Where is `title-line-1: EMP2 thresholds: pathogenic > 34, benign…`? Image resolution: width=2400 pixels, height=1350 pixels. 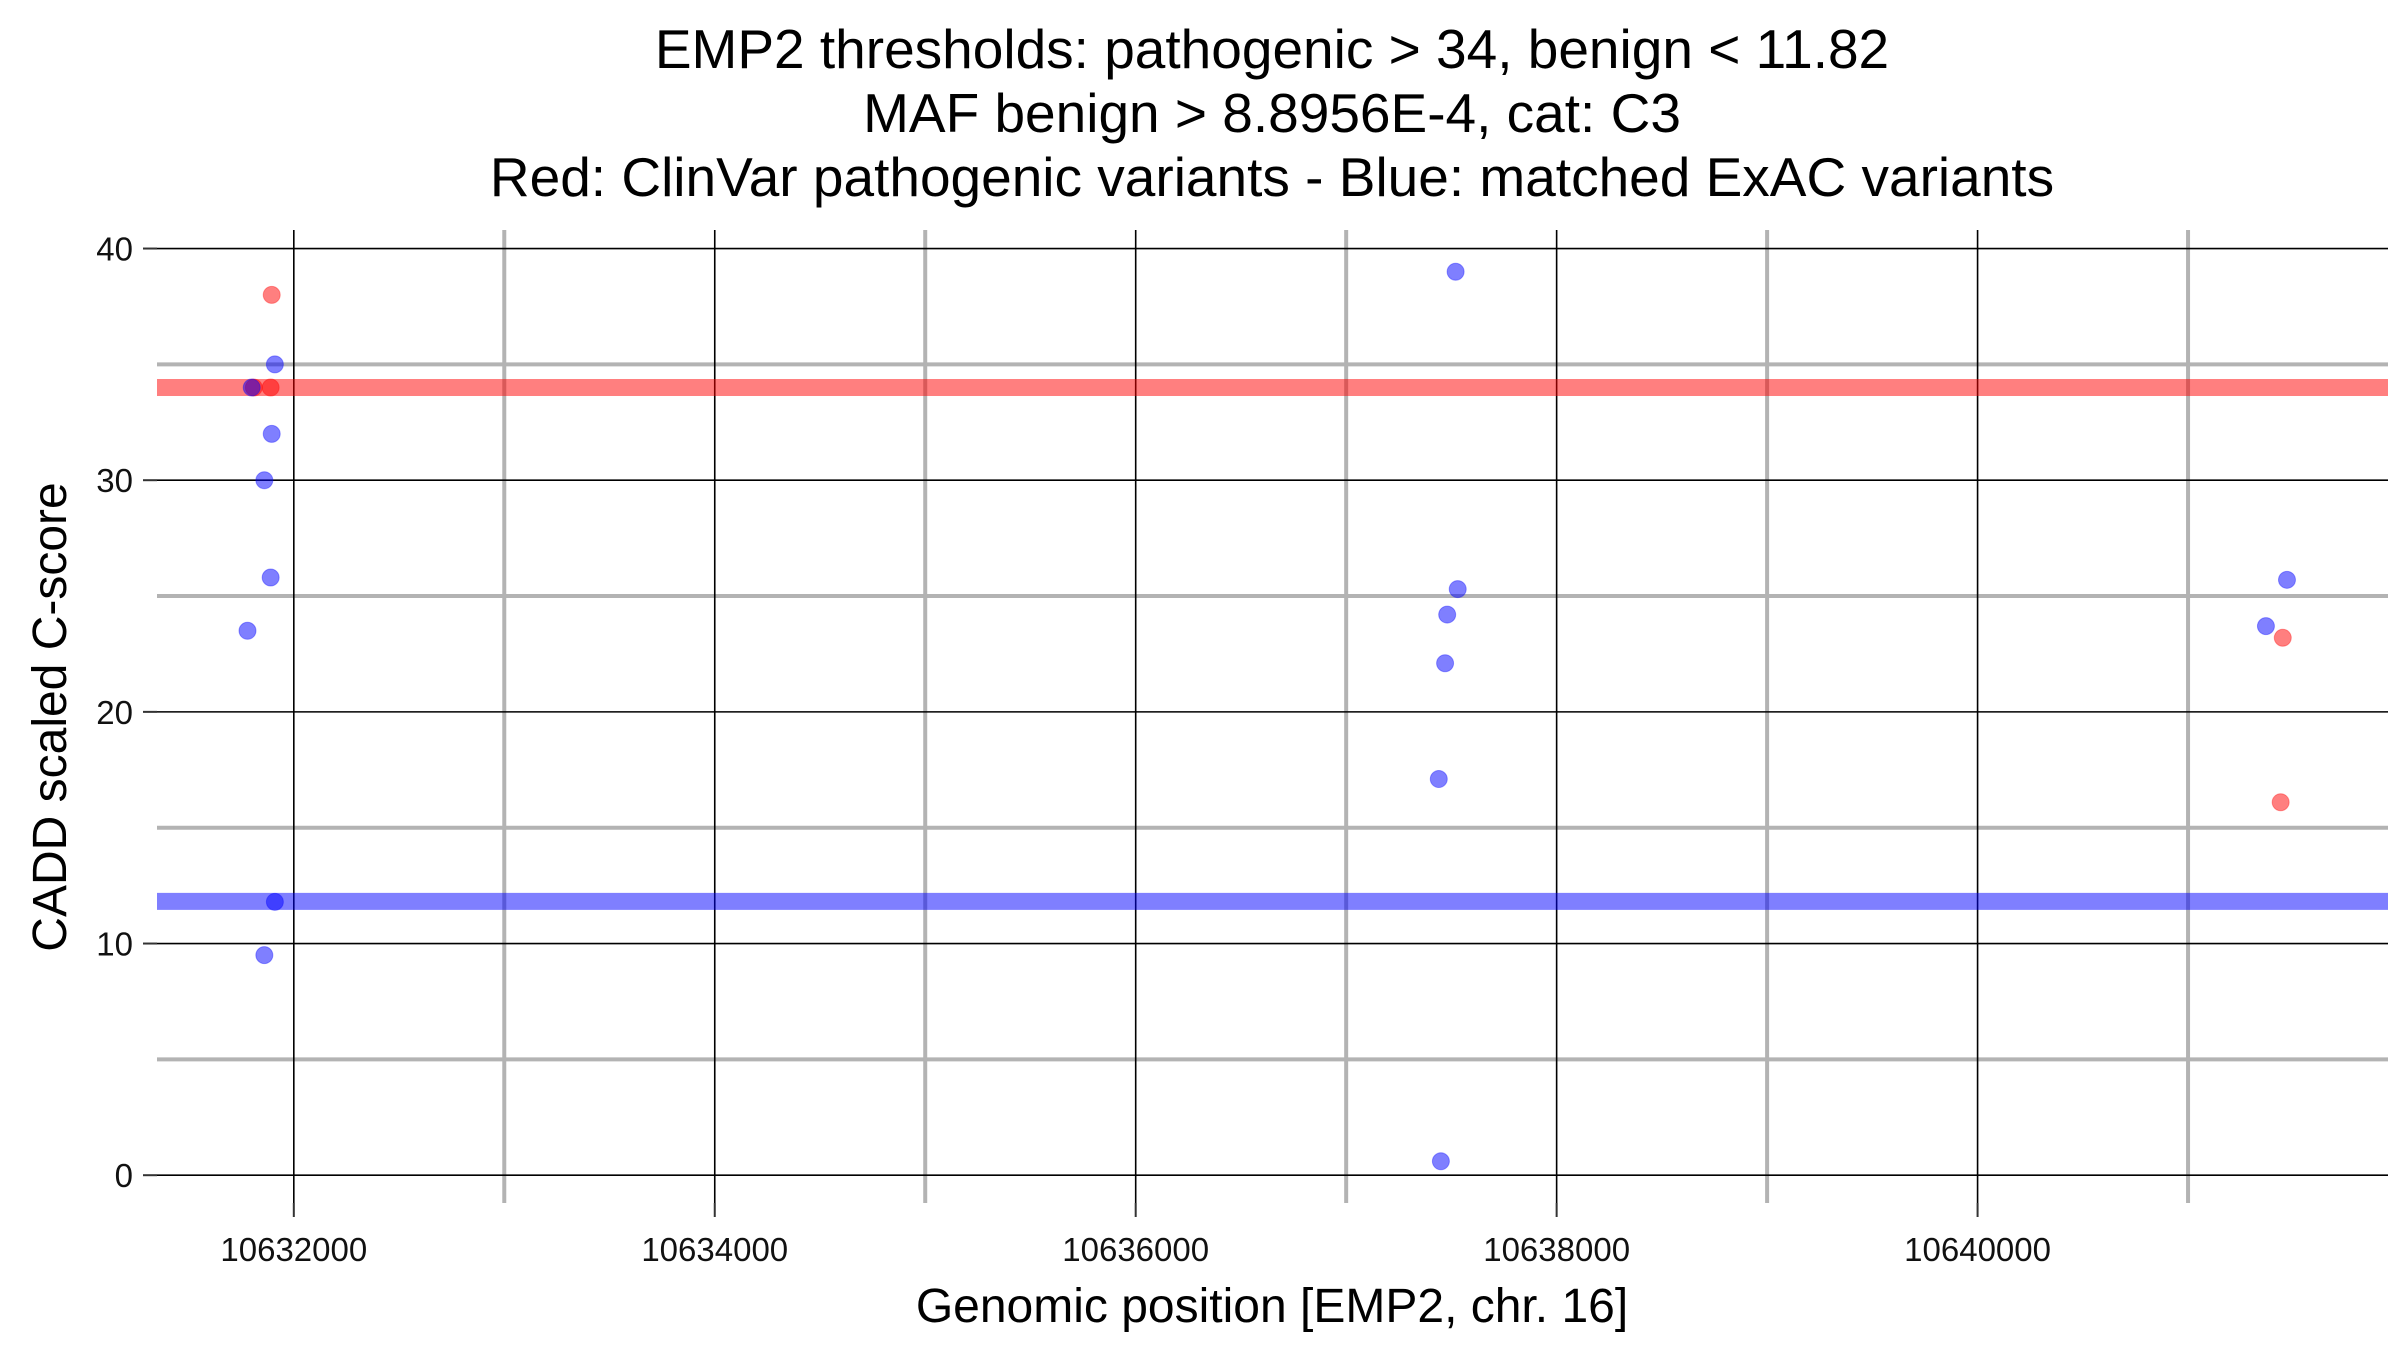
title-line-1: EMP2 thresholds: pathogenic > 34, benign… is located at coordinates (1272, 49).